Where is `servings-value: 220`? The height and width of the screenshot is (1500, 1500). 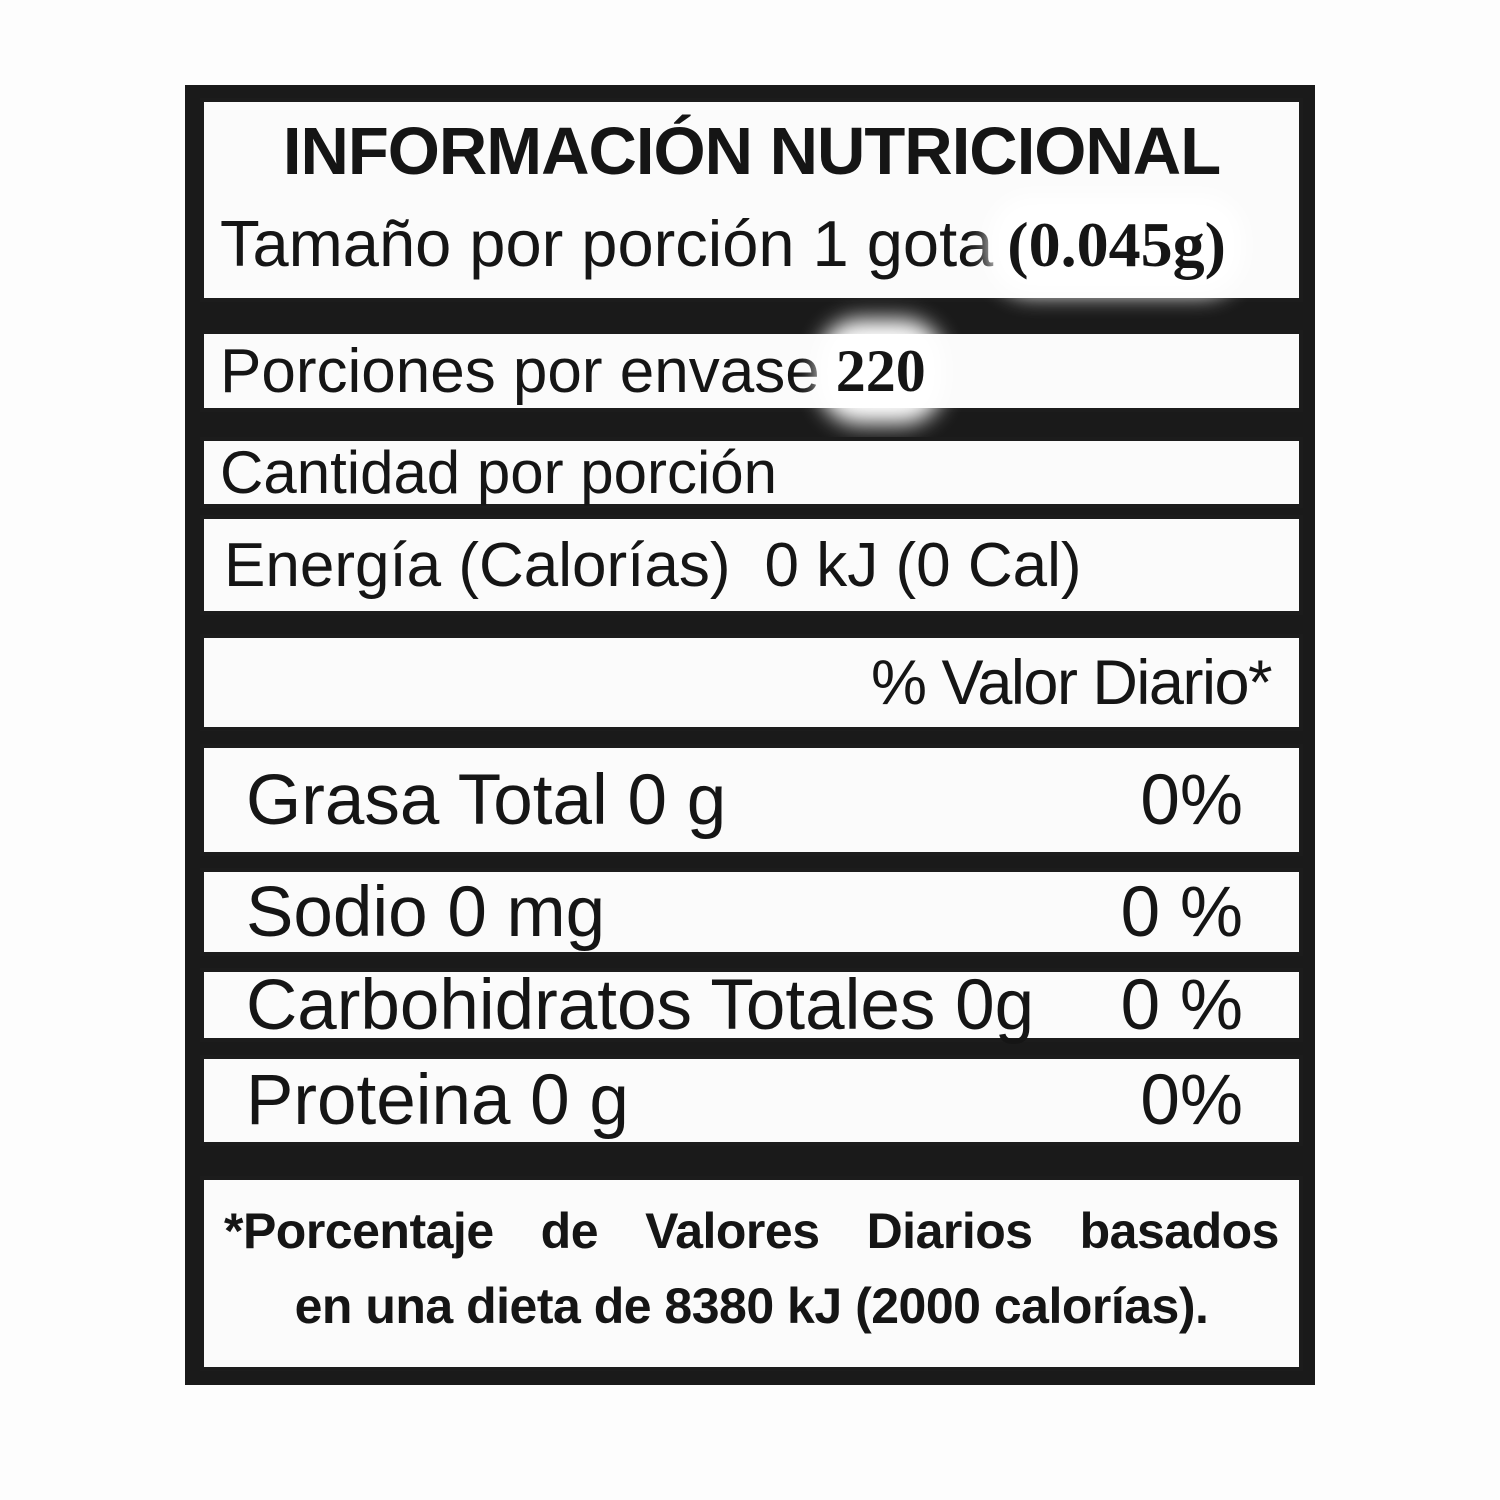
servings-value: 220 is located at coordinates (880, 371).